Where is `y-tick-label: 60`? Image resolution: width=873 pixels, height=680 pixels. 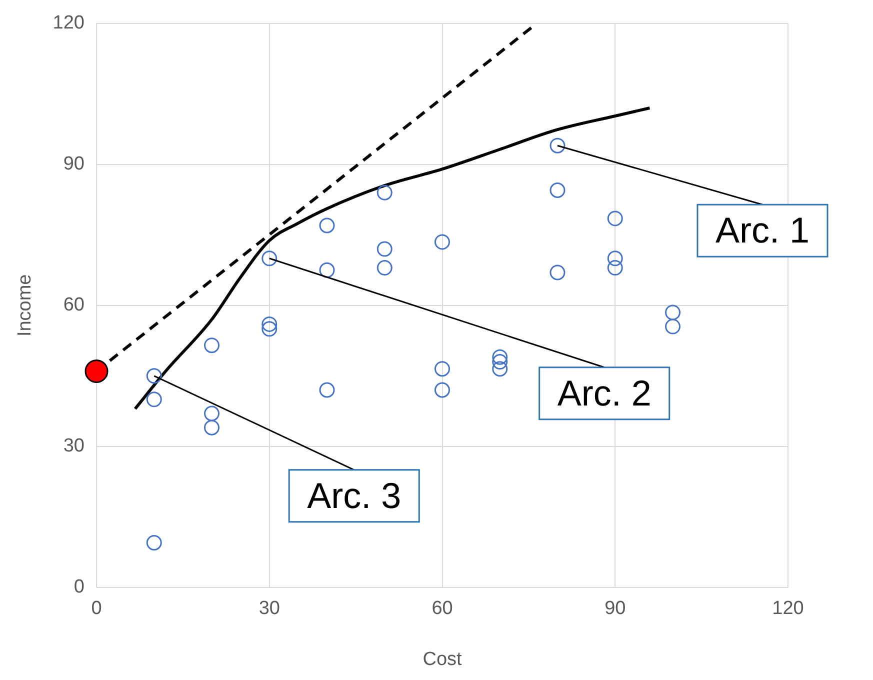 y-tick-label: 60 is located at coordinates (73, 305).